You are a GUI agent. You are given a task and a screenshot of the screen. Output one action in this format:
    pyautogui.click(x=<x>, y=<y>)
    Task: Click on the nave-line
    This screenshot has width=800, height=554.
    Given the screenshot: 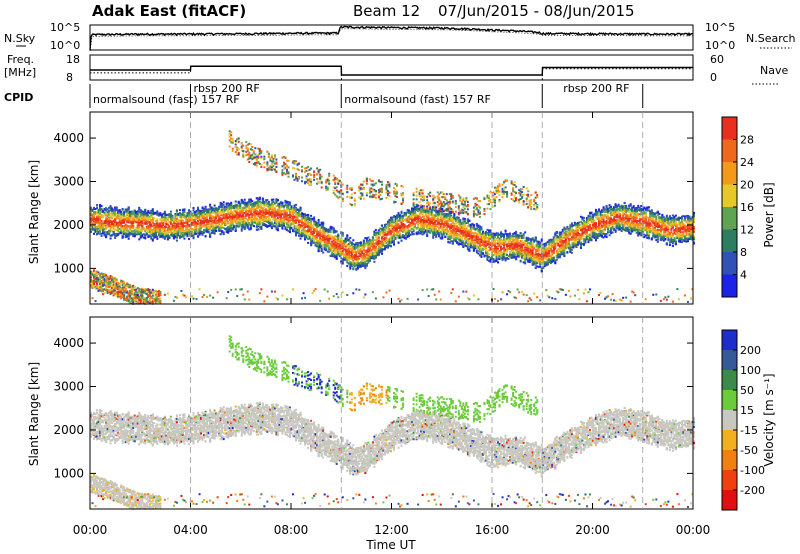 What is the action you would take?
    pyautogui.click(x=391, y=73)
    